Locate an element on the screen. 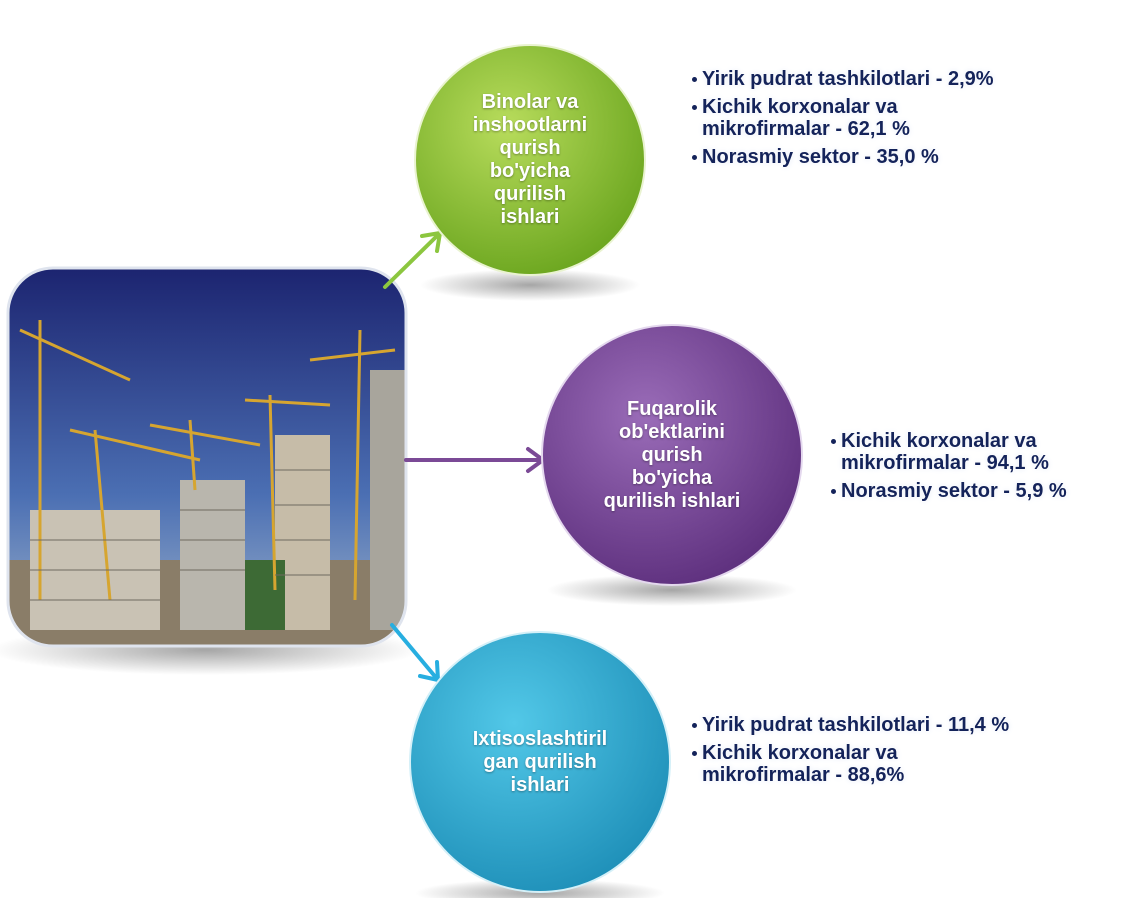  label-line: gan qurilish is located at coordinates (540, 761).